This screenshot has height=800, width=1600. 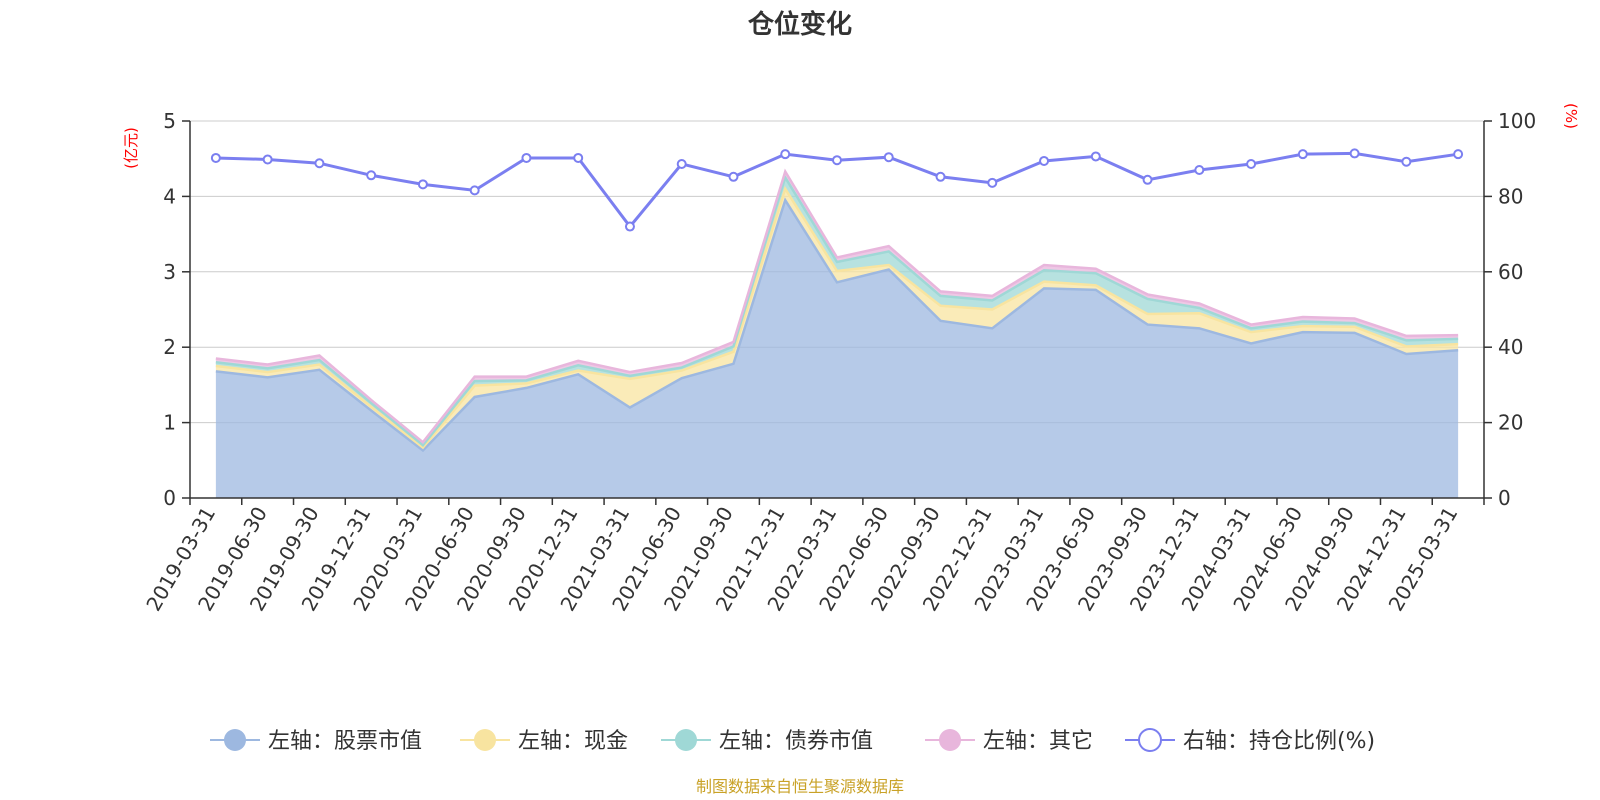 What do you see at coordinates (800, 786) in the screenshot?
I see `source-note: 制图数据来自恒生聚源数据库` at bounding box center [800, 786].